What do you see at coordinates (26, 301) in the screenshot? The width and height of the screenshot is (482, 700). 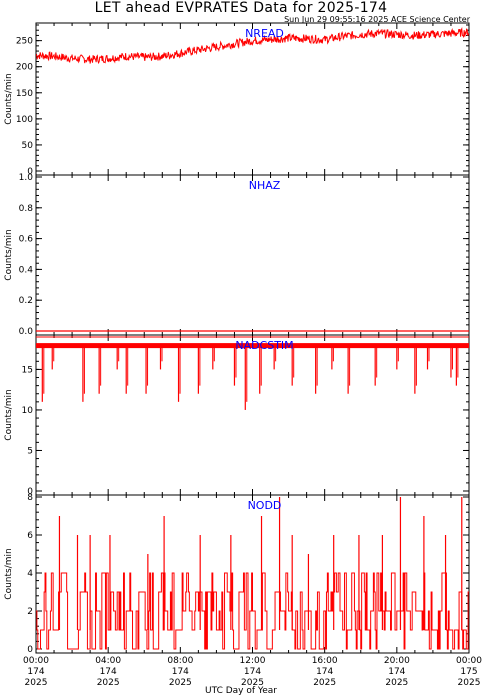 I see `y-tick-label: 0.2` at bounding box center [26, 301].